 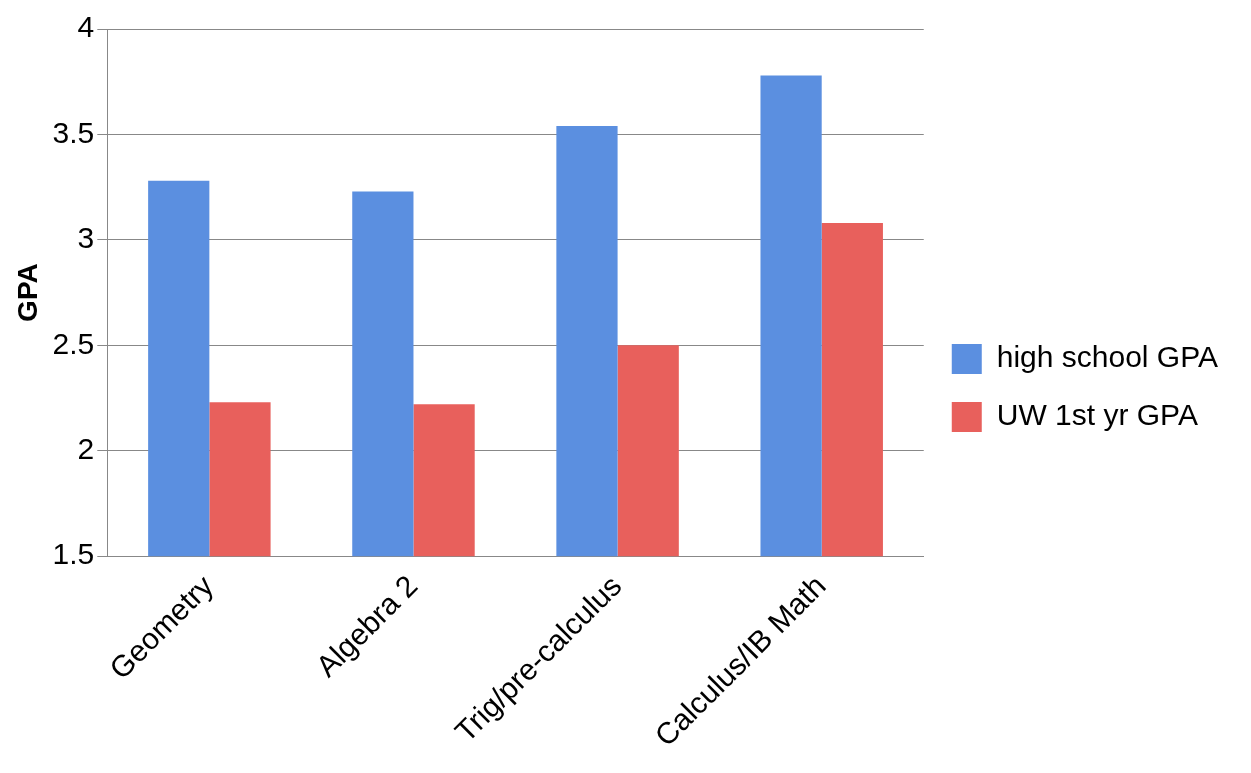 I want to click on y-tick-label: 3, so click(x=86, y=238).